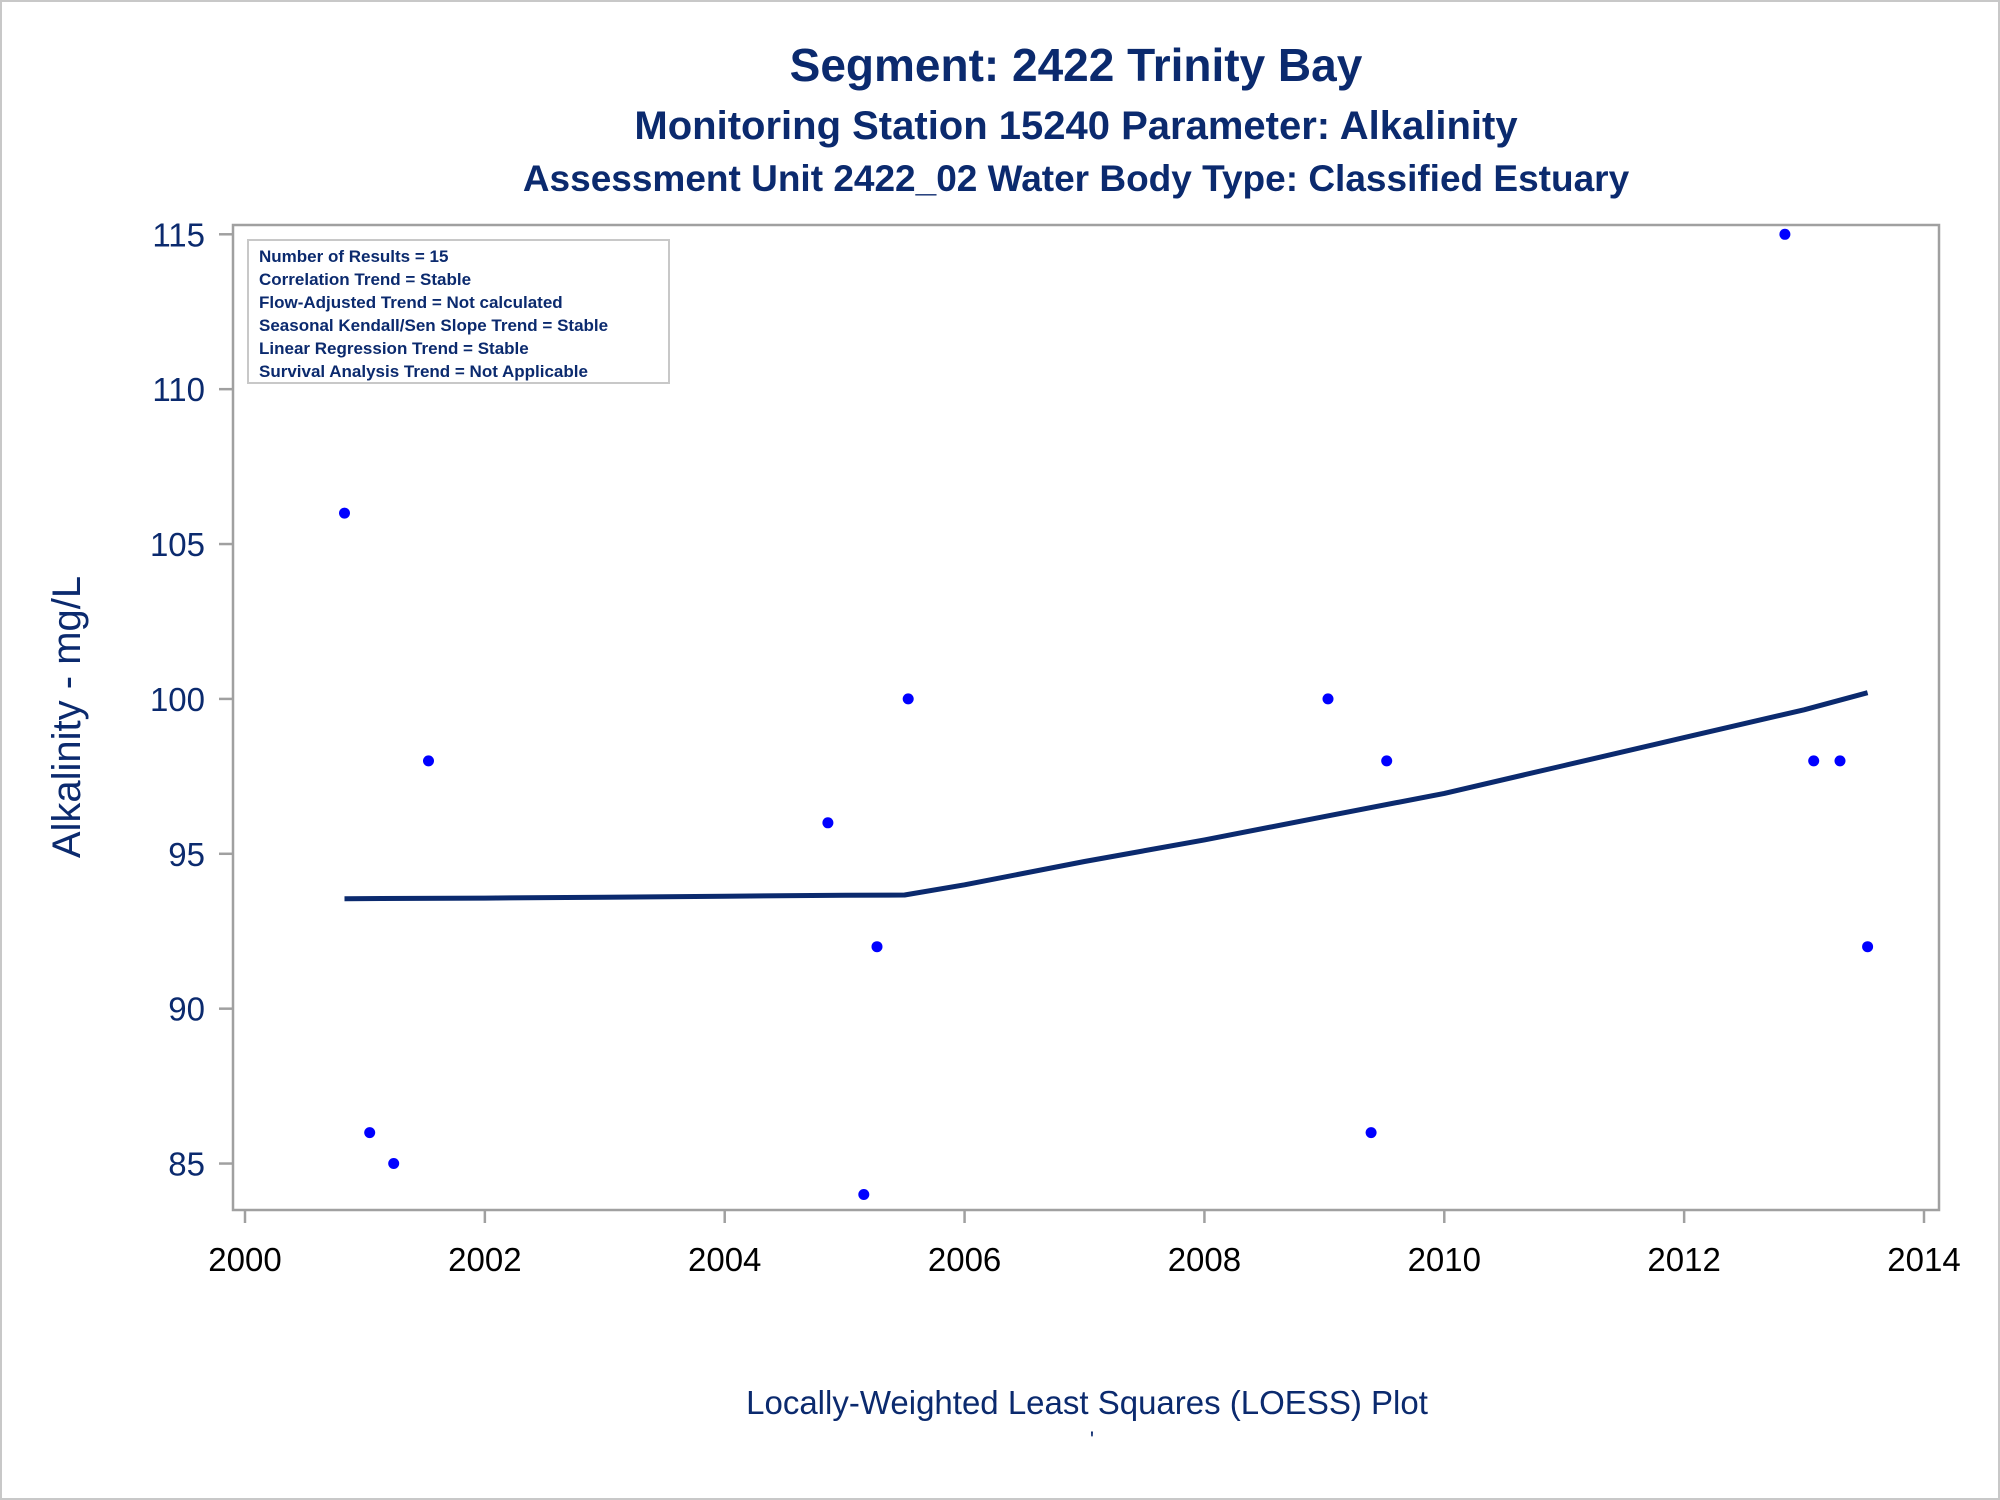  Describe the element at coordinates (411, 302) in the screenshot. I see `stats-line-flow-adjusted: Flow-Adjusted Trend = Not calculated` at that location.